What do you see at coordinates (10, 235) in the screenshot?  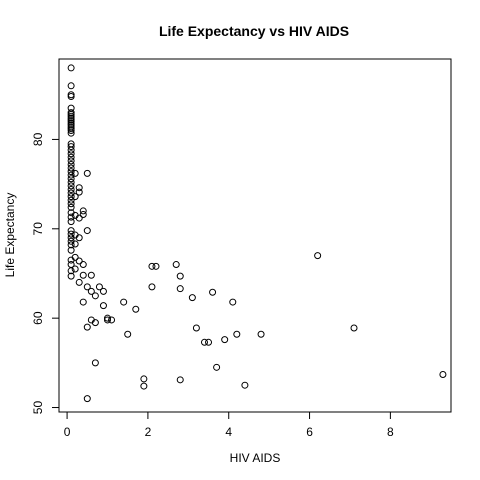 I see `y-axis-label: Life Expectancy` at bounding box center [10, 235].